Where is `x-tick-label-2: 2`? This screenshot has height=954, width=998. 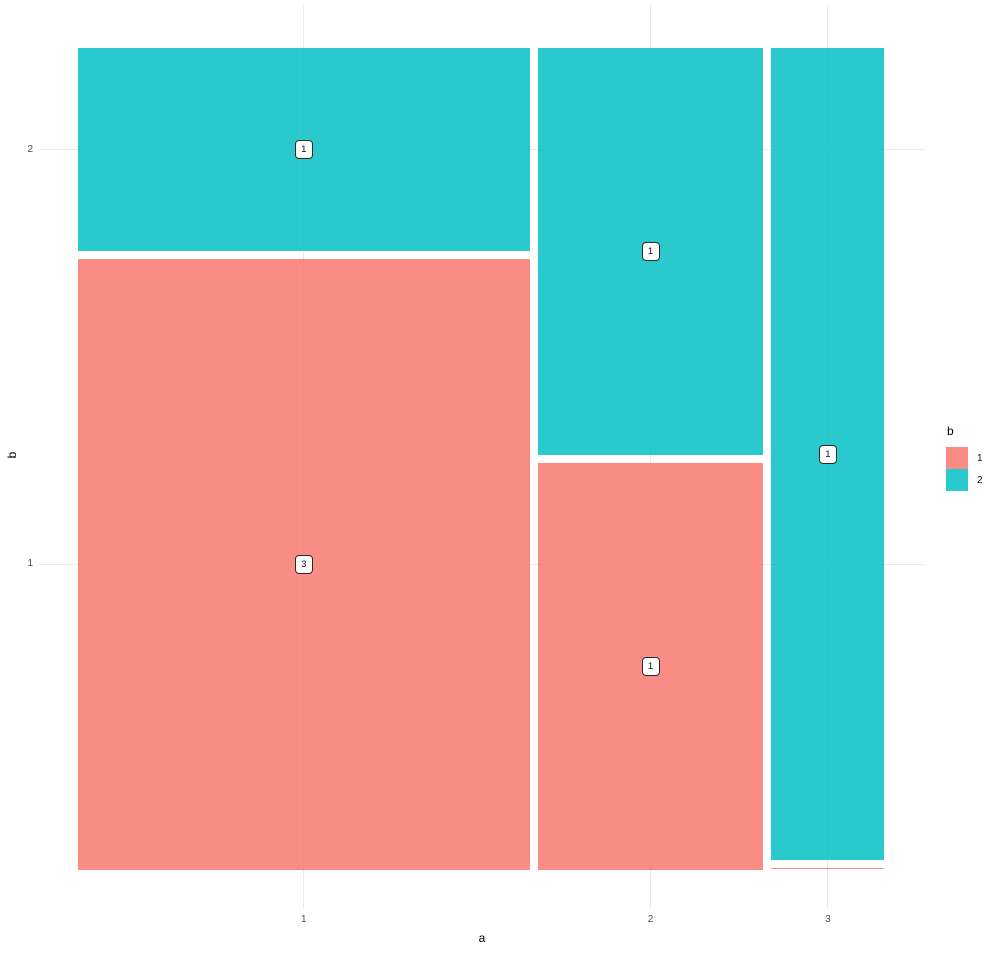 x-tick-label-2: 2 is located at coordinates (650, 919).